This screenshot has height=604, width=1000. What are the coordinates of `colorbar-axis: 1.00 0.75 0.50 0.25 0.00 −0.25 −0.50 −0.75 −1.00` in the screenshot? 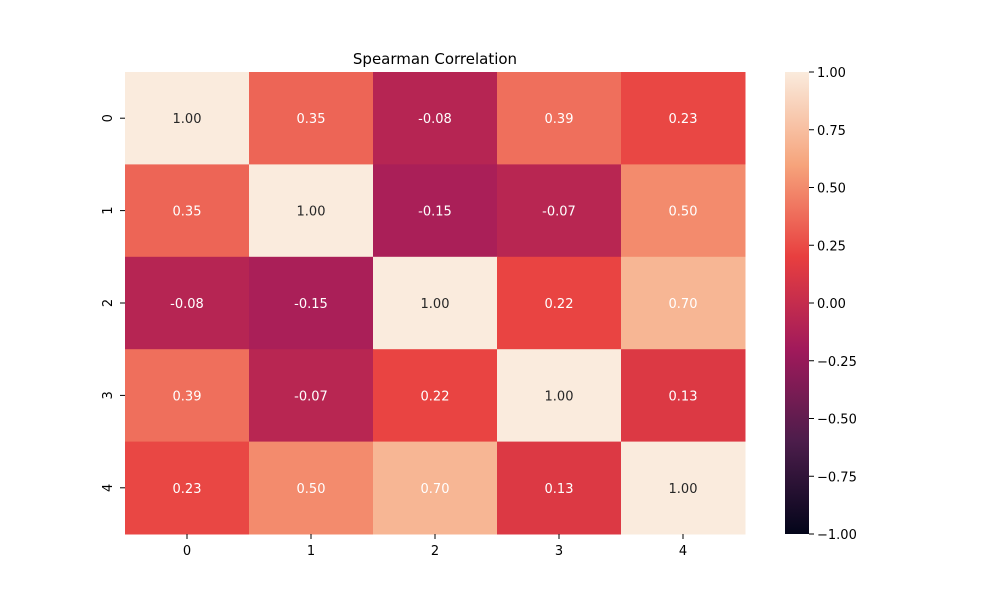 It's located at (833, 304).